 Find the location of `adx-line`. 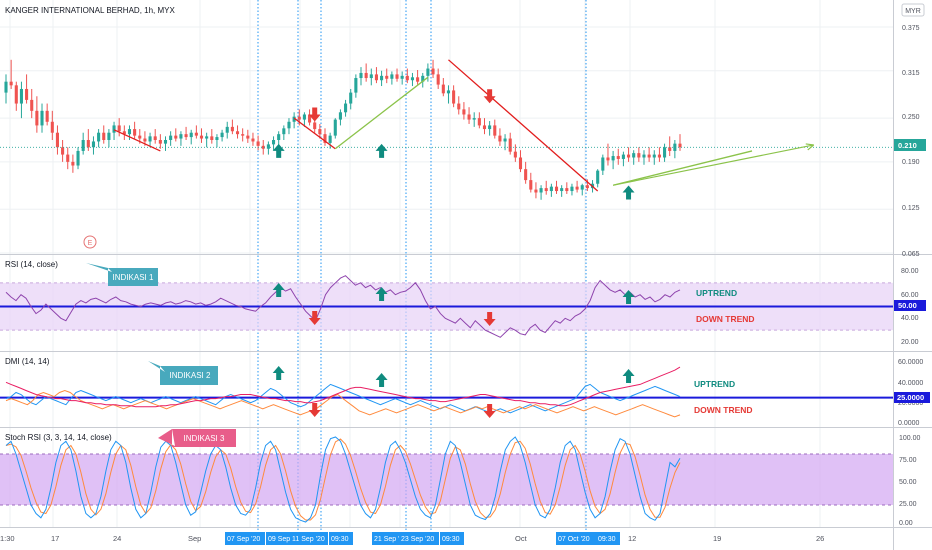

adx-line is located at coordinates (343, 387).